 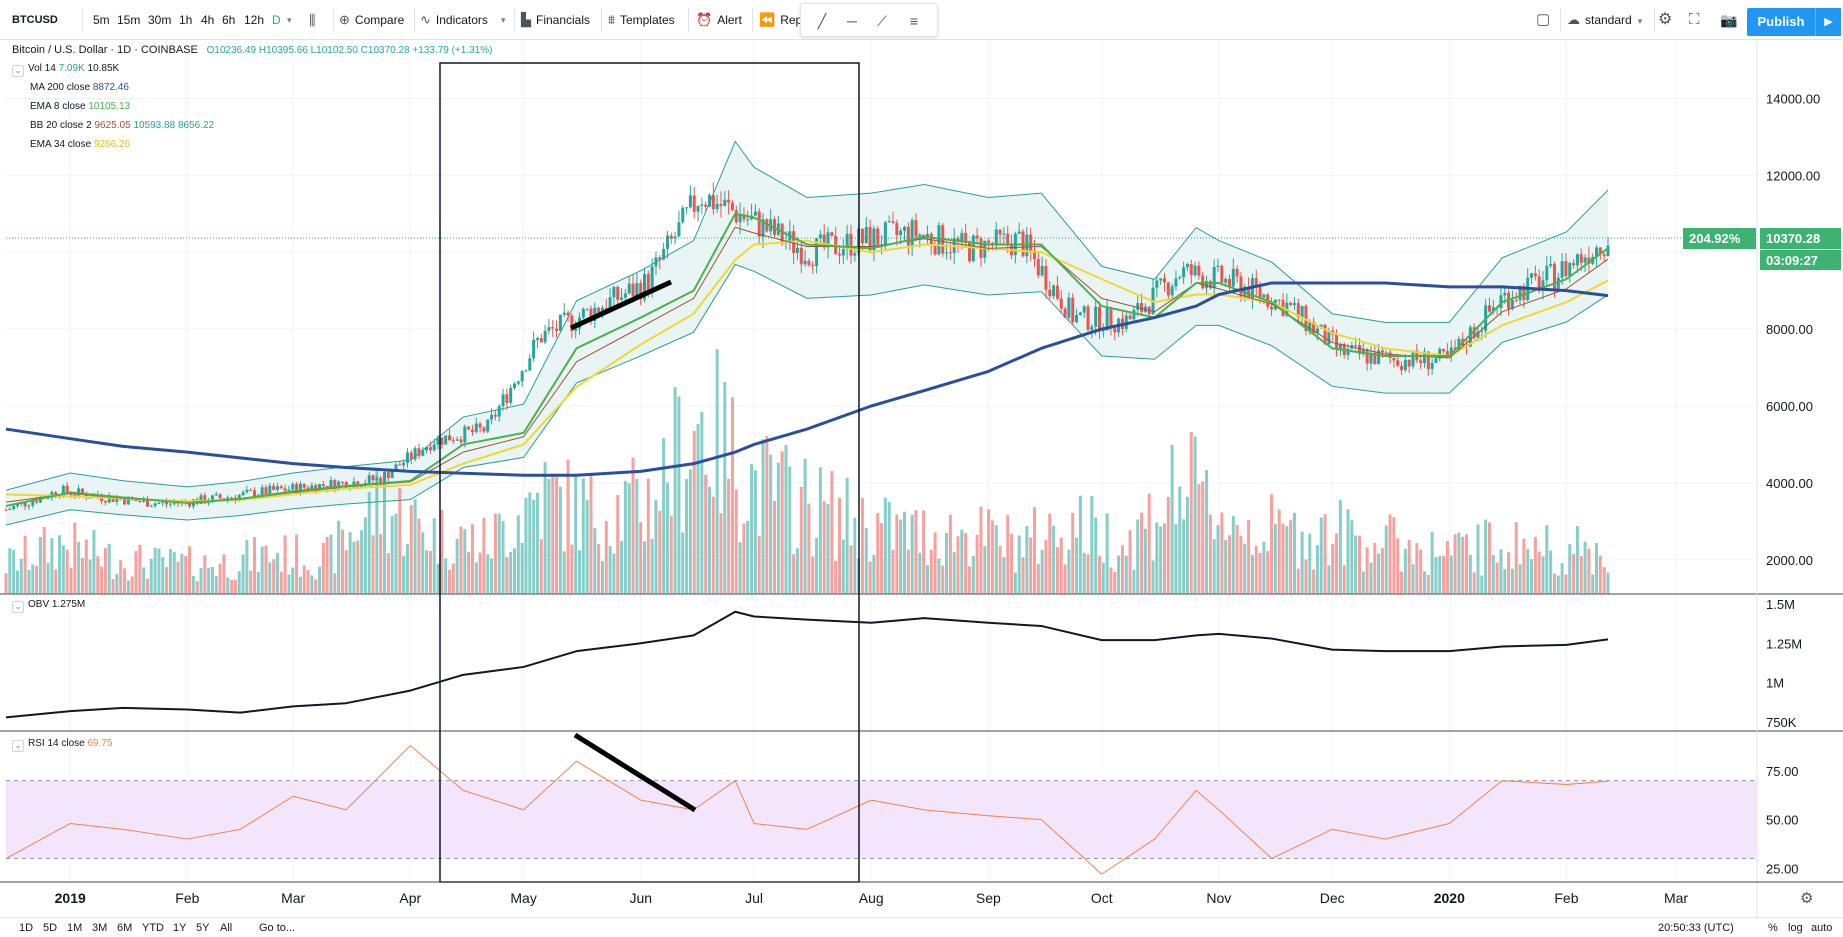 What do you see at coordinates (1665, 19) in the screenshot?
I see `gear-icon: ⚙` at bounding box center [1665, 19].